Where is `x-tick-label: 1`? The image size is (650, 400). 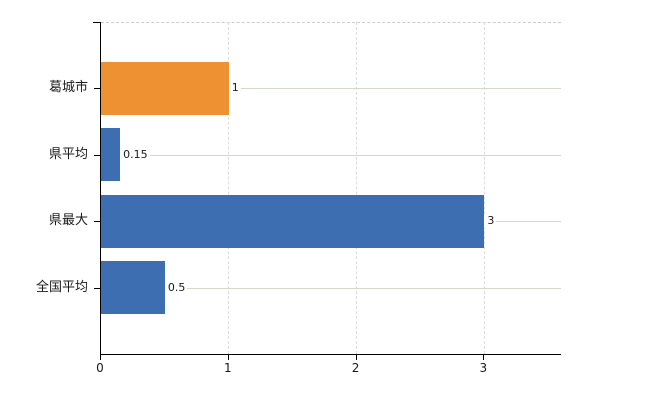
x-tick-label: 1 is located at coordinates (227, 368).